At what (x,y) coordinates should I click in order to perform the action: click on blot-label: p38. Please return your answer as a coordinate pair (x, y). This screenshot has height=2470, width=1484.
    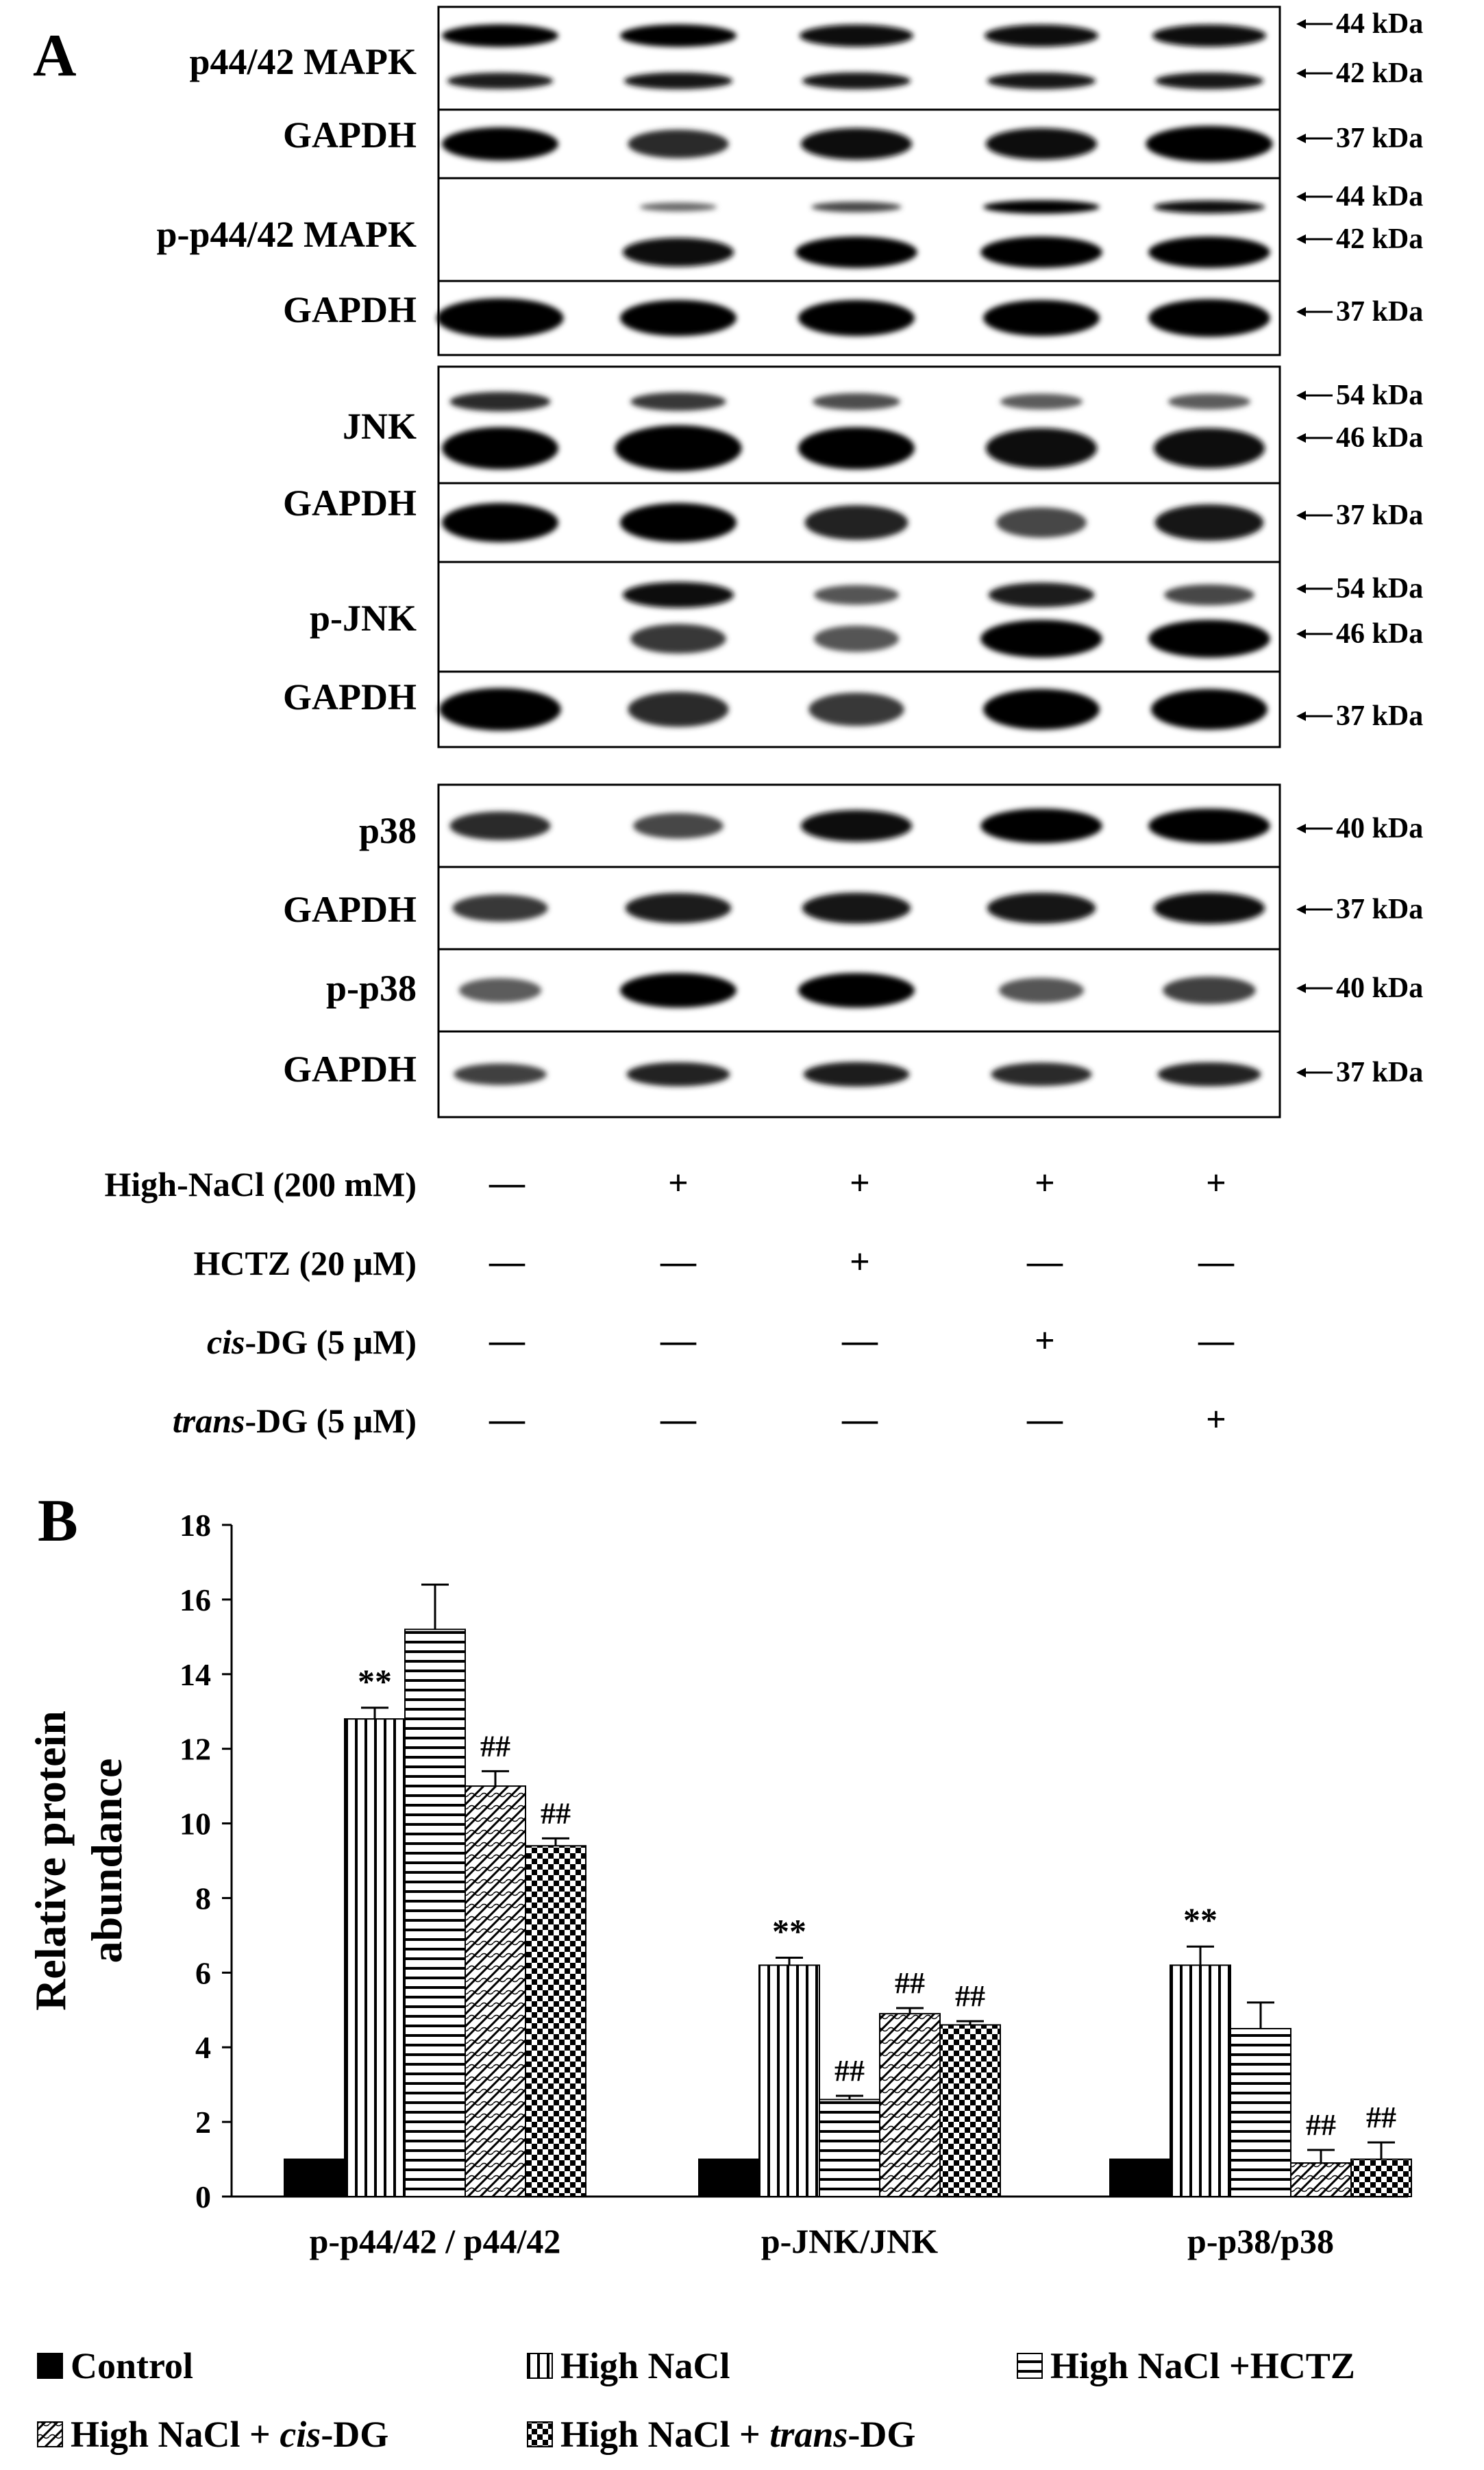
    Looking at the image, I should click on (388, 830).